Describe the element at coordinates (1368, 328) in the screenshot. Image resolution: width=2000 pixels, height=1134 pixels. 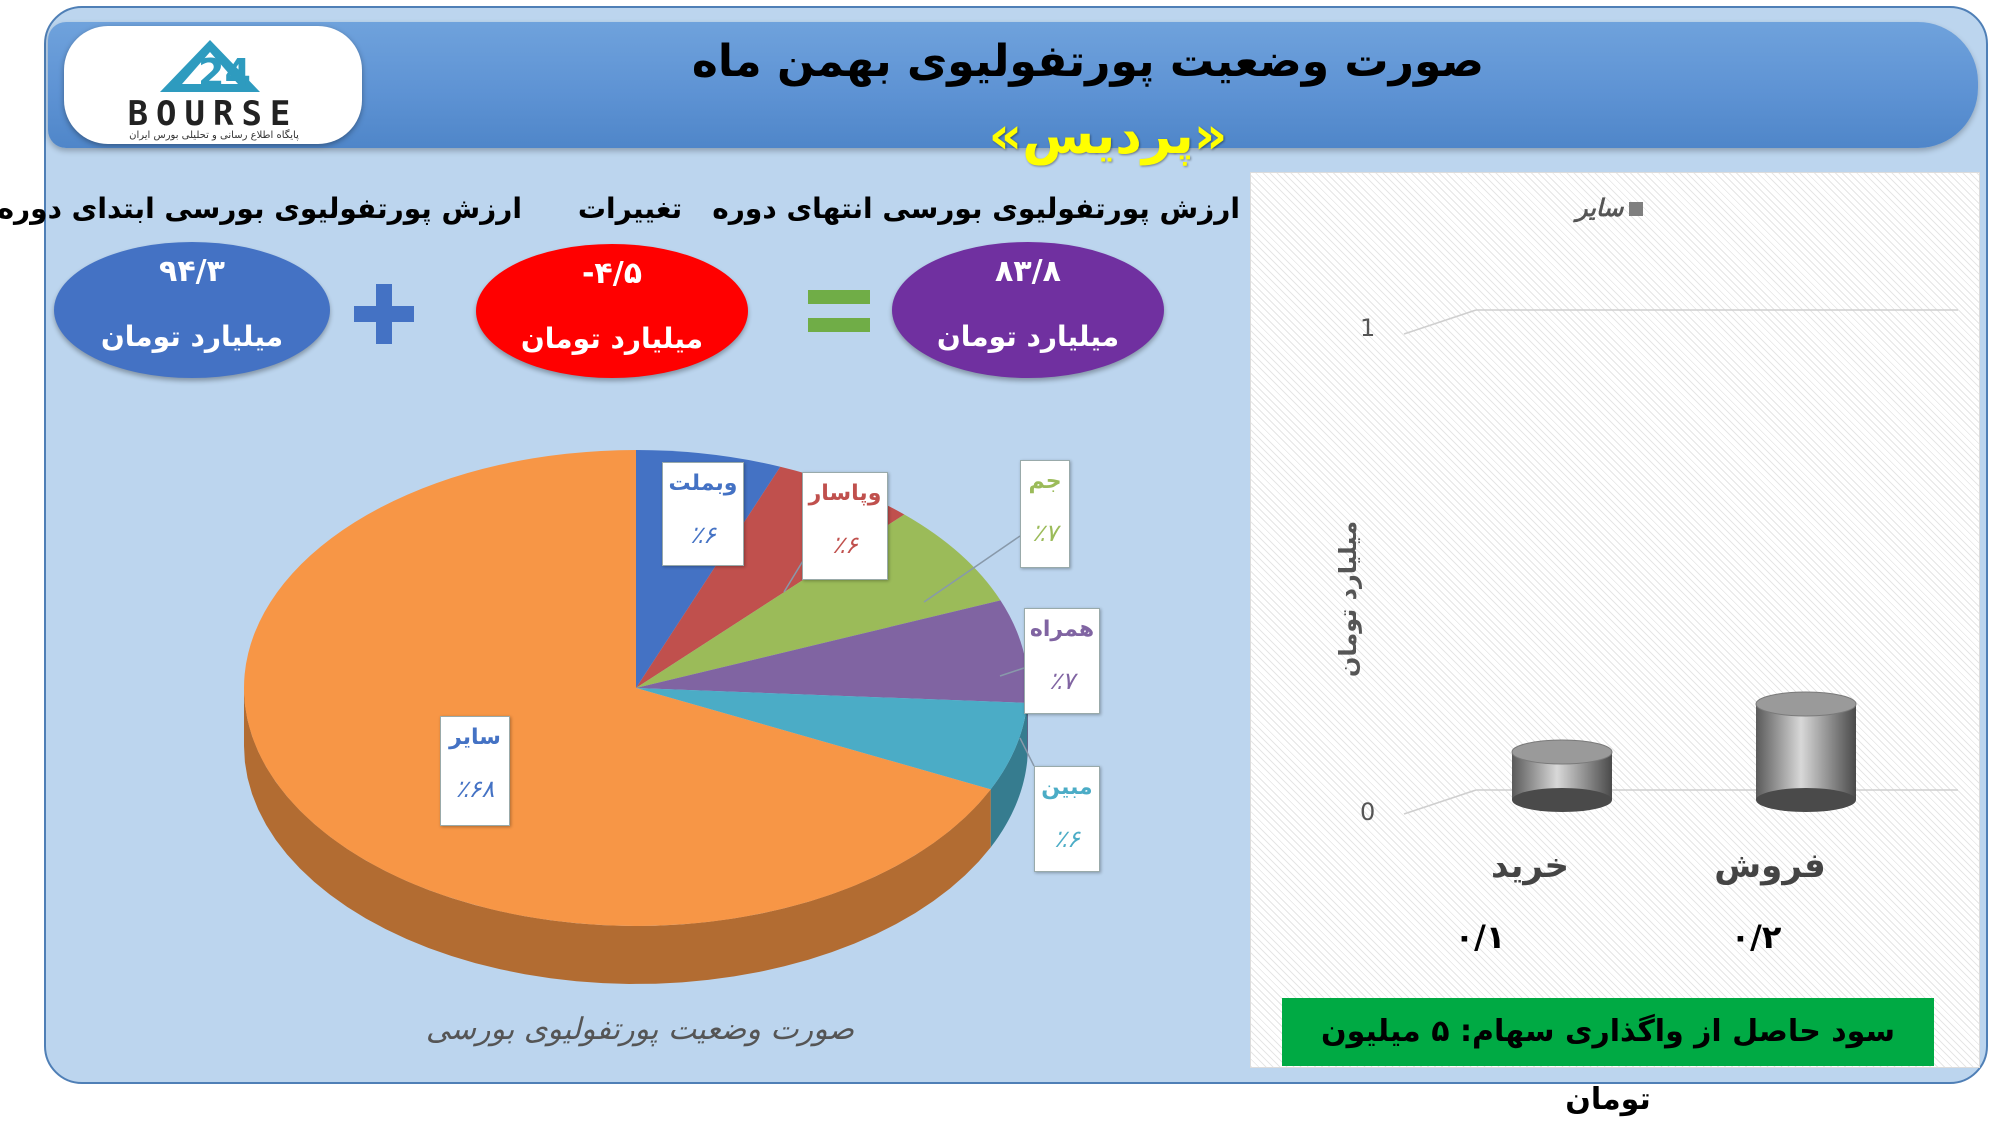
I see `y-tick-1: 1` at that location.